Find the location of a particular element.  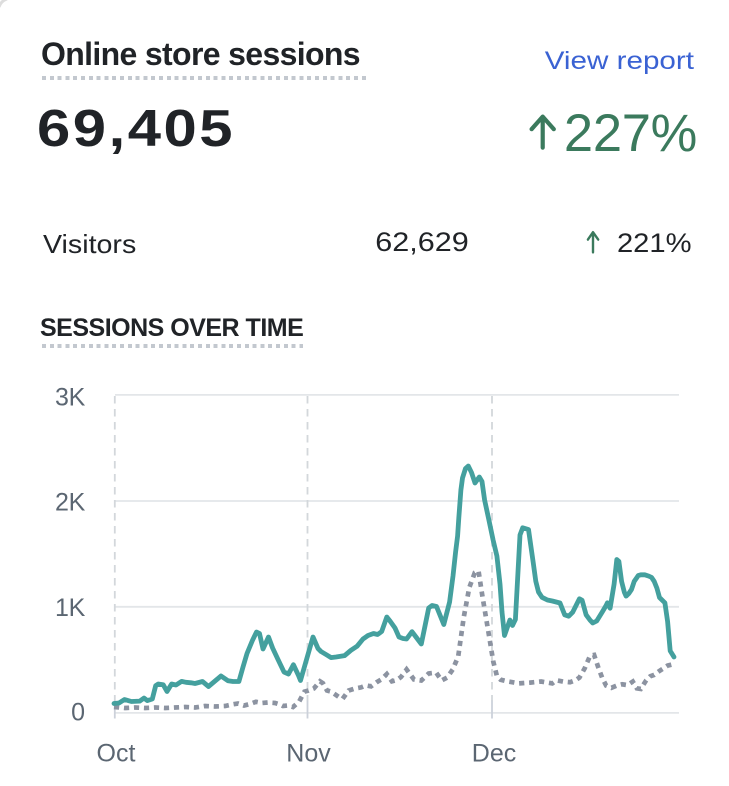

svg-text: Dec is located at coordinates (494, 753).